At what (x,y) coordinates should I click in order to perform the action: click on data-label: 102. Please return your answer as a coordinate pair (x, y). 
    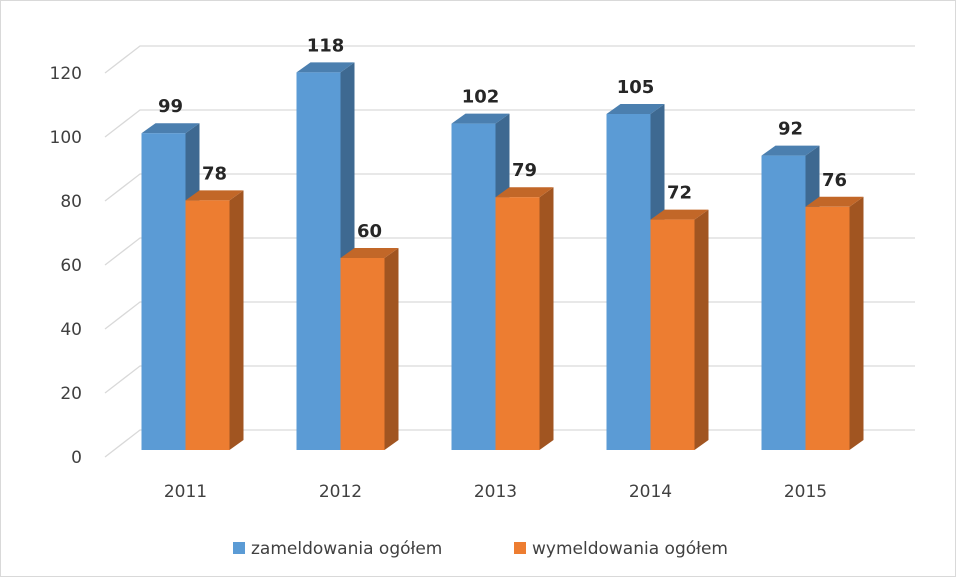
    Looking at the image, I should click on (481, 97).